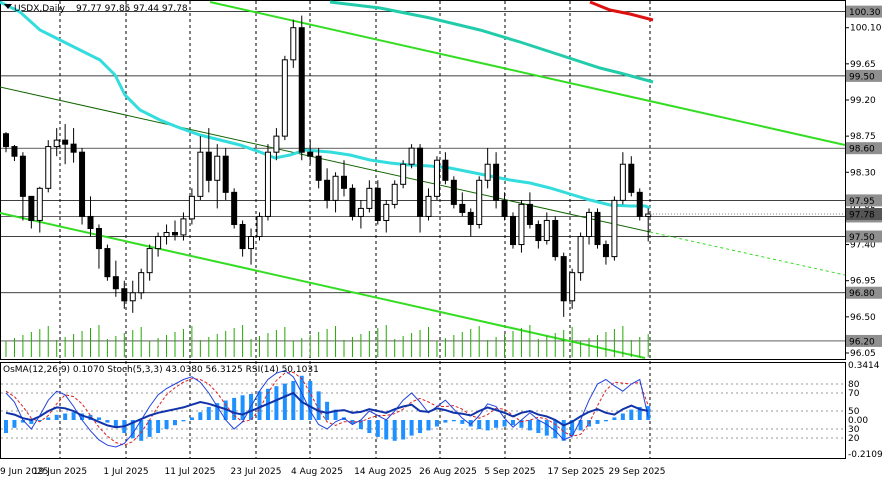  What do you see at coordinates (509, 472) in the screenshot?
I see `x-tick-label: 5 Sep 2025` at bounding box center [509, 472].